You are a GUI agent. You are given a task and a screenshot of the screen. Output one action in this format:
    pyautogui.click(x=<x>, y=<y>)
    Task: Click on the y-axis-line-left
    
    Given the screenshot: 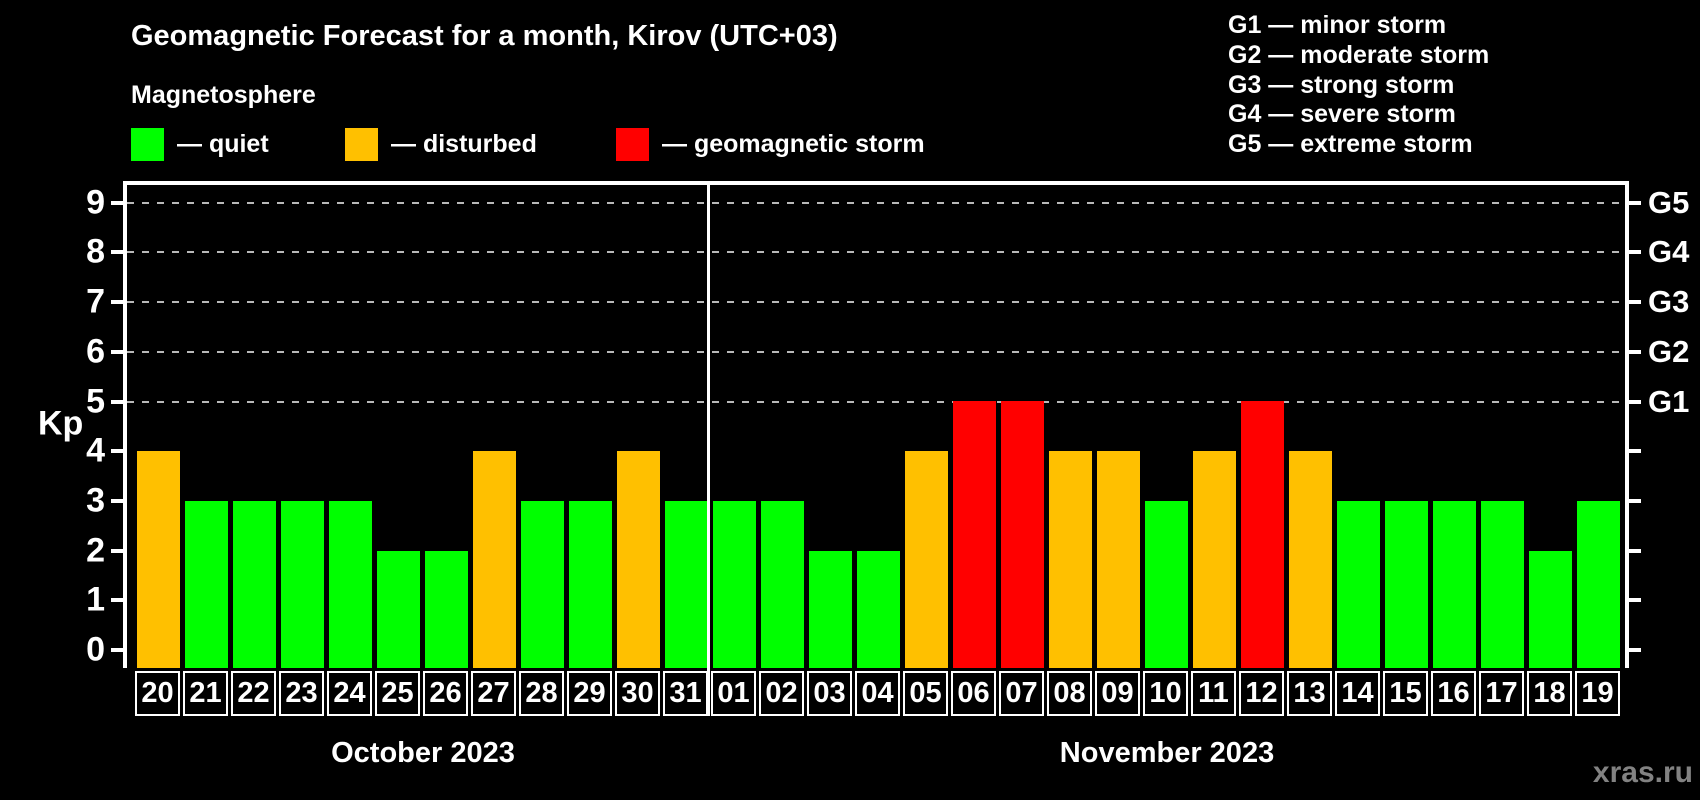 What is the action you would take?
    pyautogui.click(x=125, y=424)
    